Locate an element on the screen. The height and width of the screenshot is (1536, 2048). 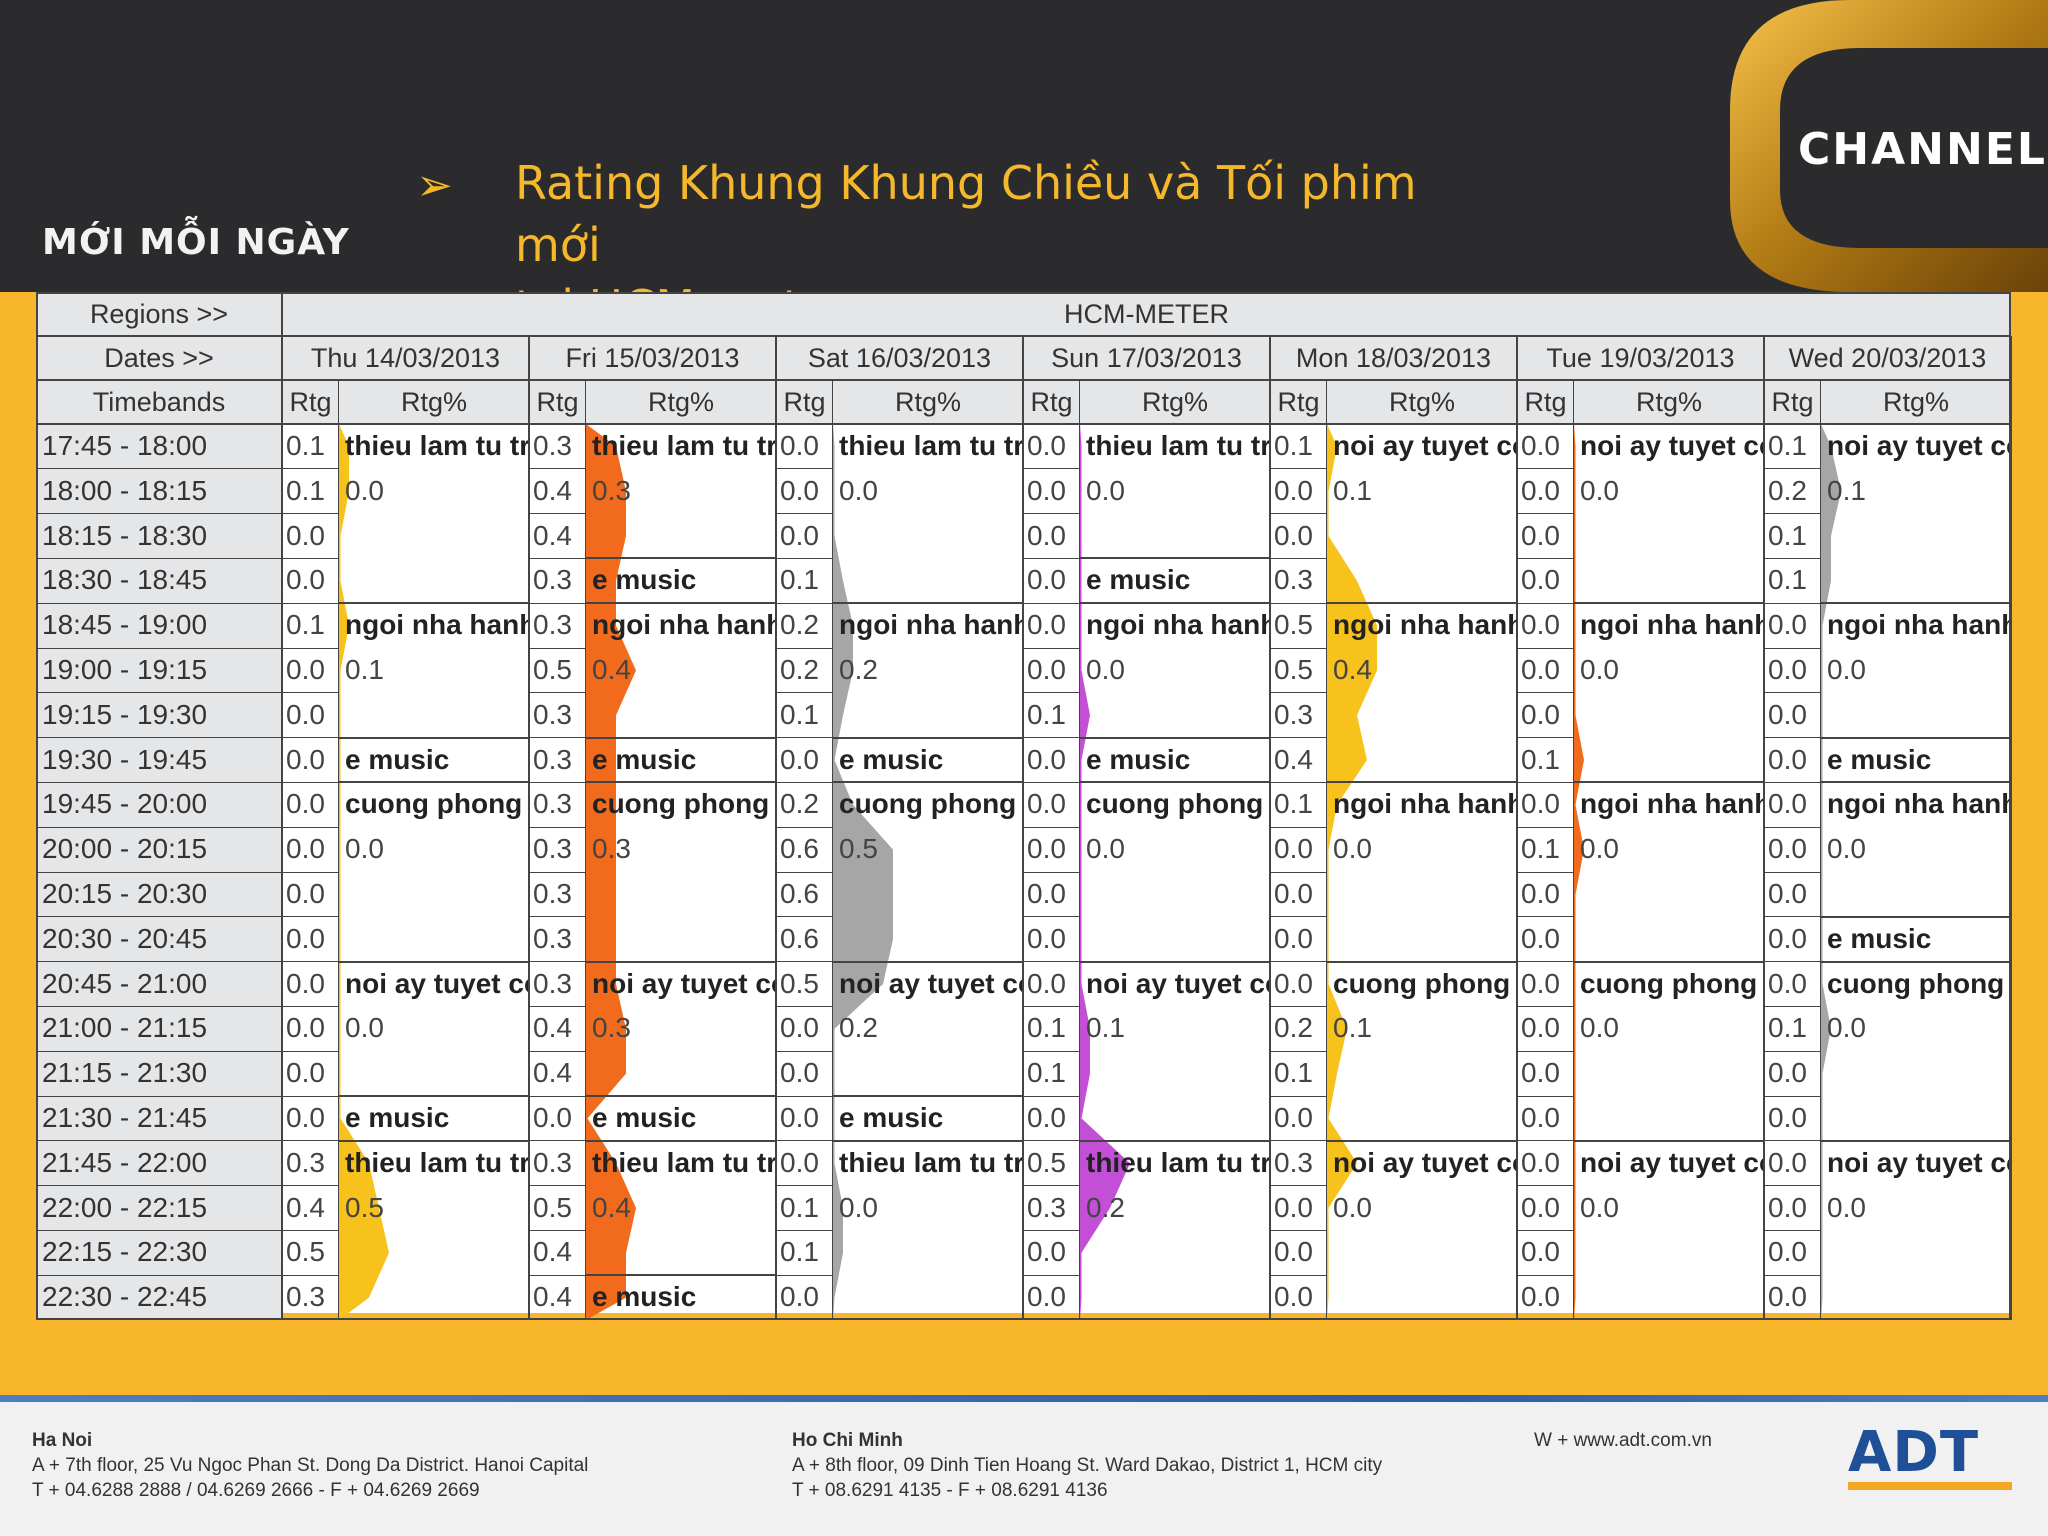
timeband-label: 22:30 - 22:45 is located at coordinates (159, 1297).